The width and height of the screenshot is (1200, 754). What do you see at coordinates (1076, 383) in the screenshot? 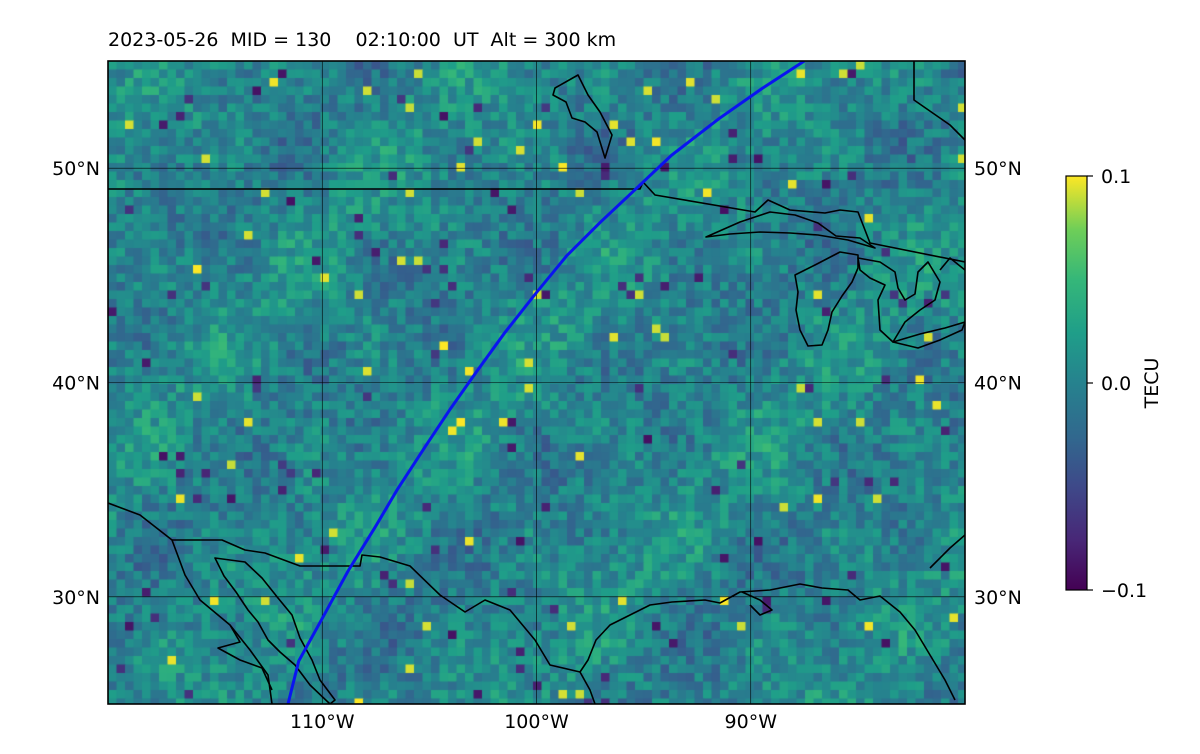
I see `colorbar-gradient` at bounding box center [1076, 383].